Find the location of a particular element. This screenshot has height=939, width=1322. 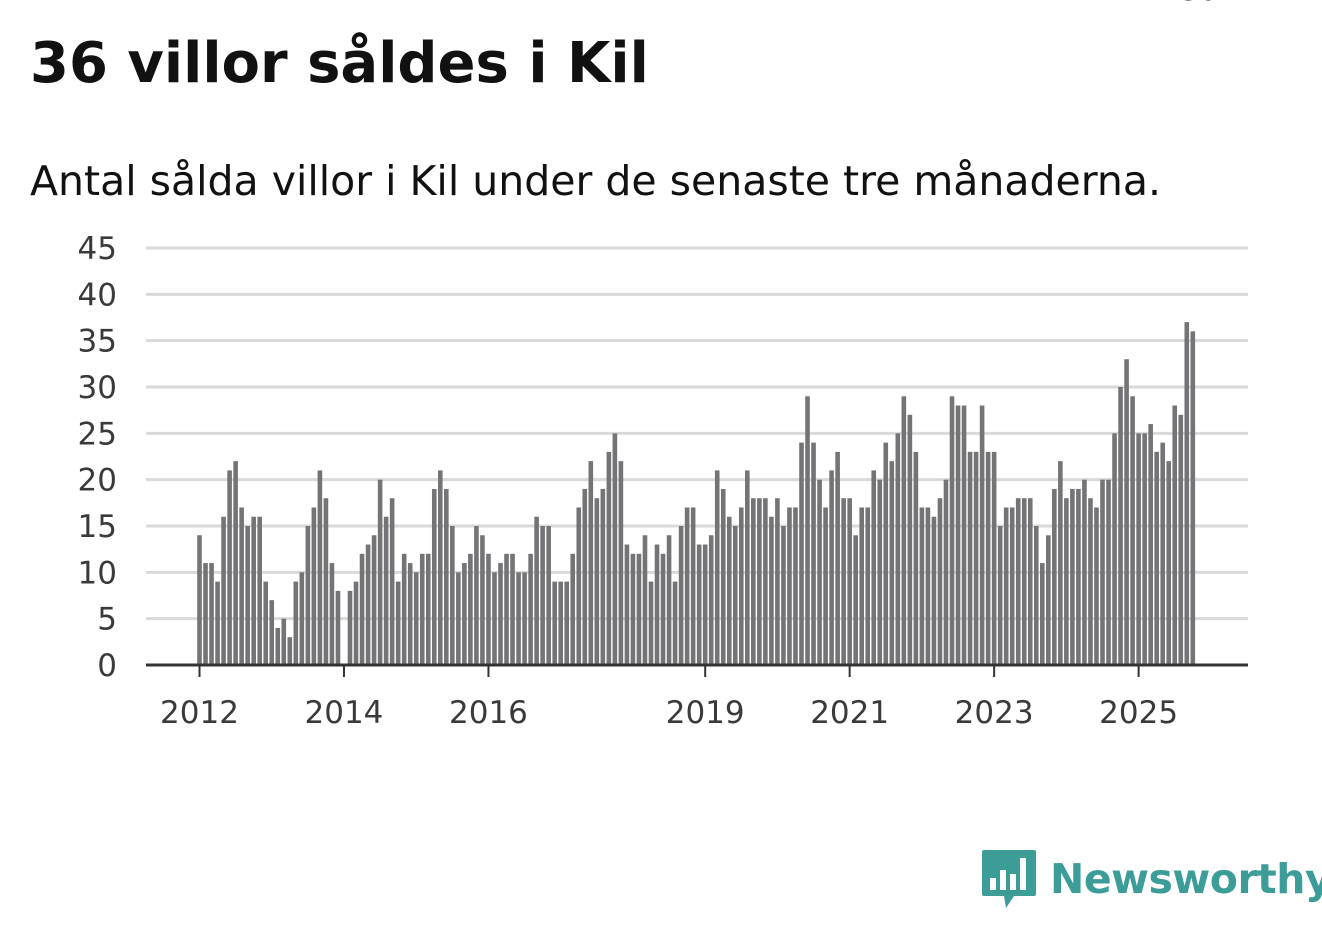

y-tick-label: 0 is located at coordinates (107, 666).